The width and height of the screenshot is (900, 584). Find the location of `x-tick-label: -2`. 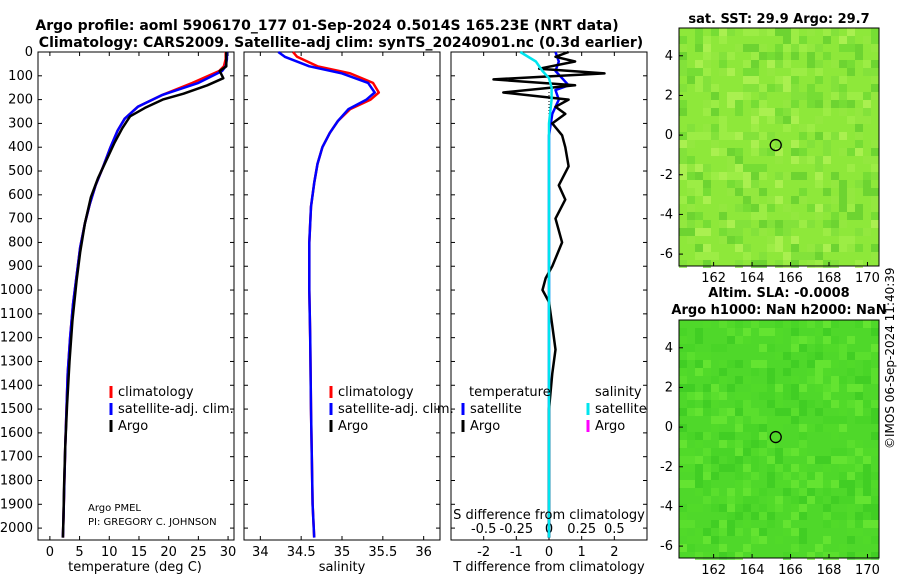

x-tick-label: -2 is located at coordinates (483, 552).